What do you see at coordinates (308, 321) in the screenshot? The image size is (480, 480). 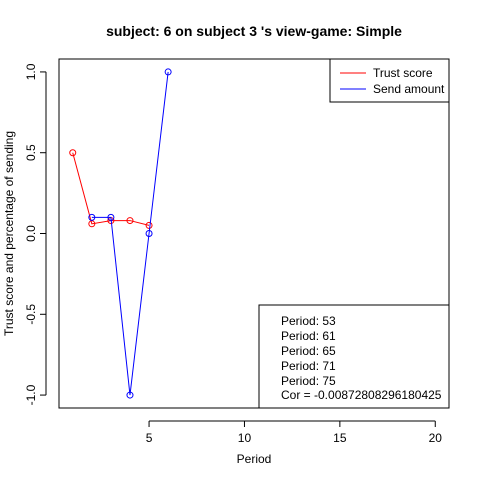 I see `info-line-period-1: Period: 53` at bounding box center [308, 321].